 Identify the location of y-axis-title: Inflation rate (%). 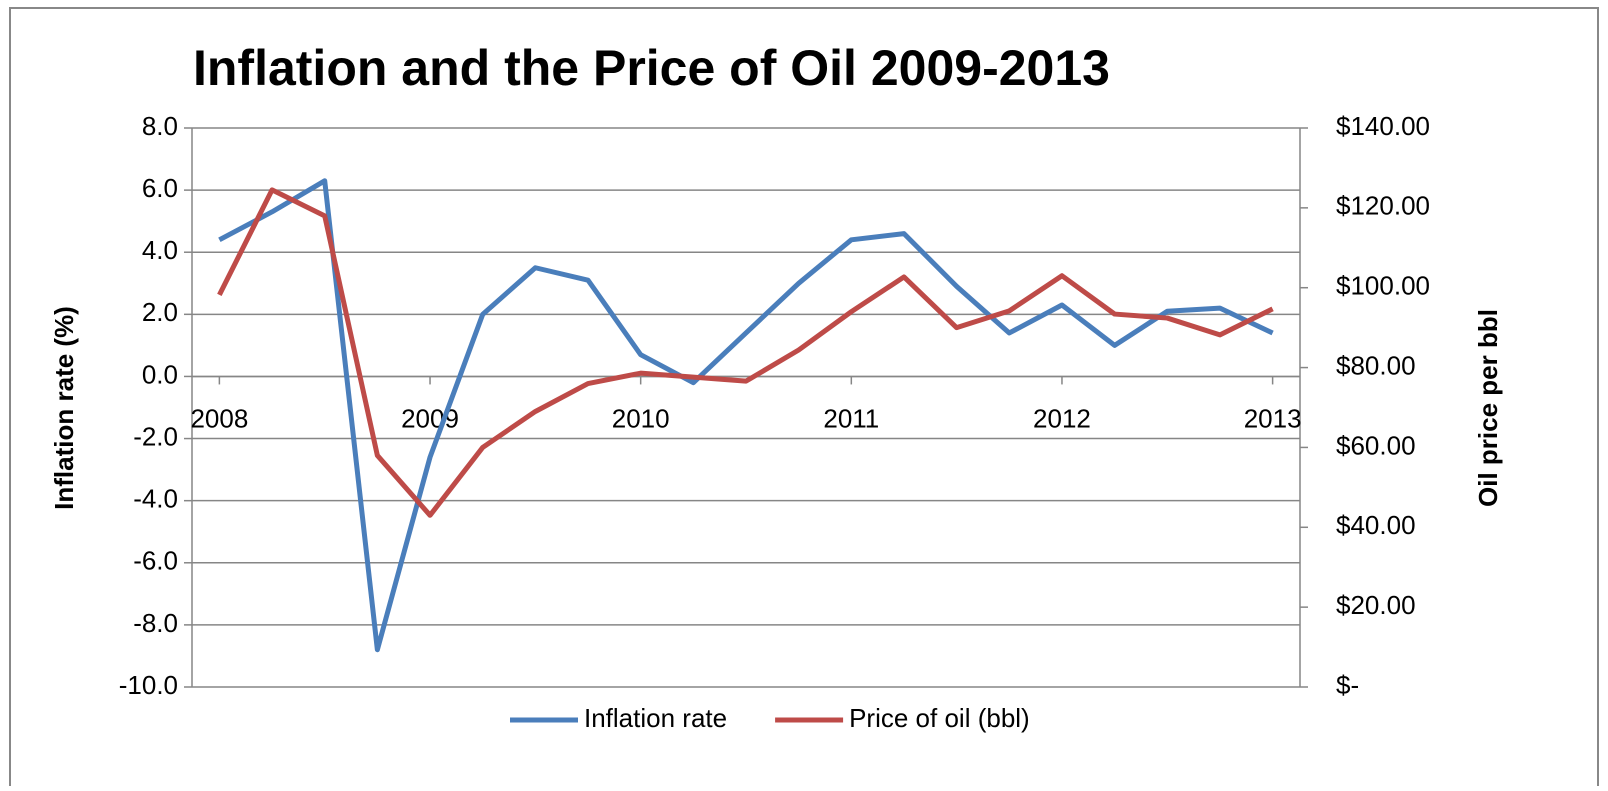
(64, 408).